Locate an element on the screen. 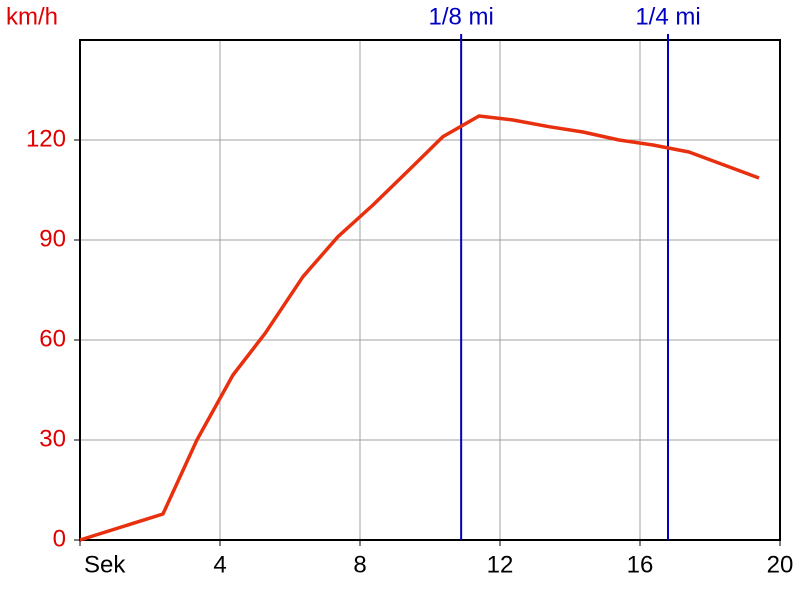 The image size is (800, 600). y-tick-label: 30 is located at coordinates (52, 438).